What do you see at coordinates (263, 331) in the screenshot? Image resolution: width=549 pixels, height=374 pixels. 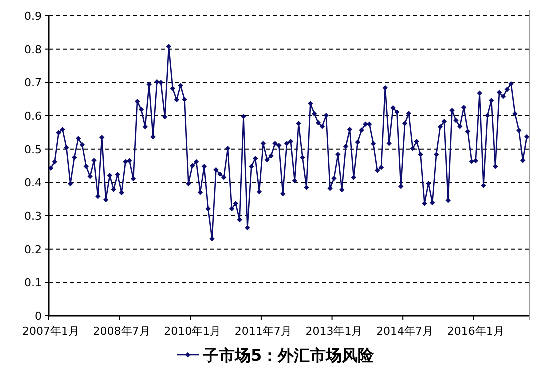 I see `x-tick-label: 2011年7月` at bounding box center [263, 331].